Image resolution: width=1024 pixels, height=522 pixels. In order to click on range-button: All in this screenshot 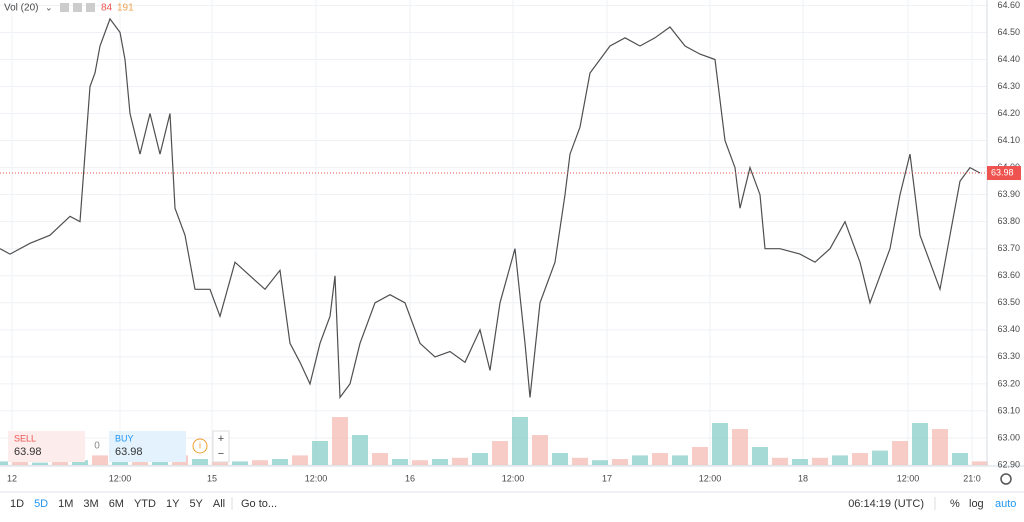, I will do `click(219, 504)`.